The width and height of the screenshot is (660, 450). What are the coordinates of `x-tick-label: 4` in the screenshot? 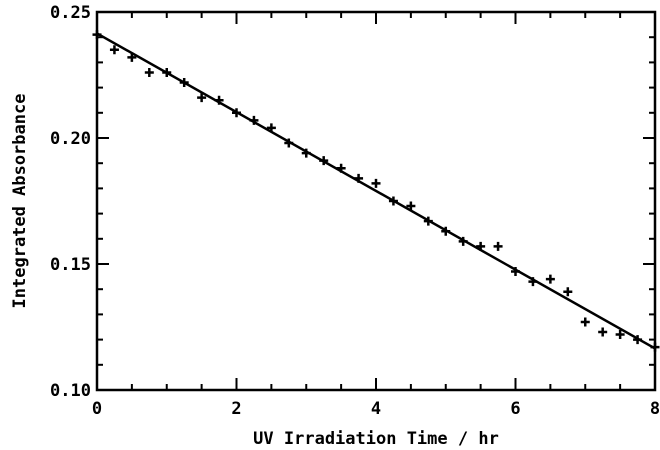 It's located at (376, 409).